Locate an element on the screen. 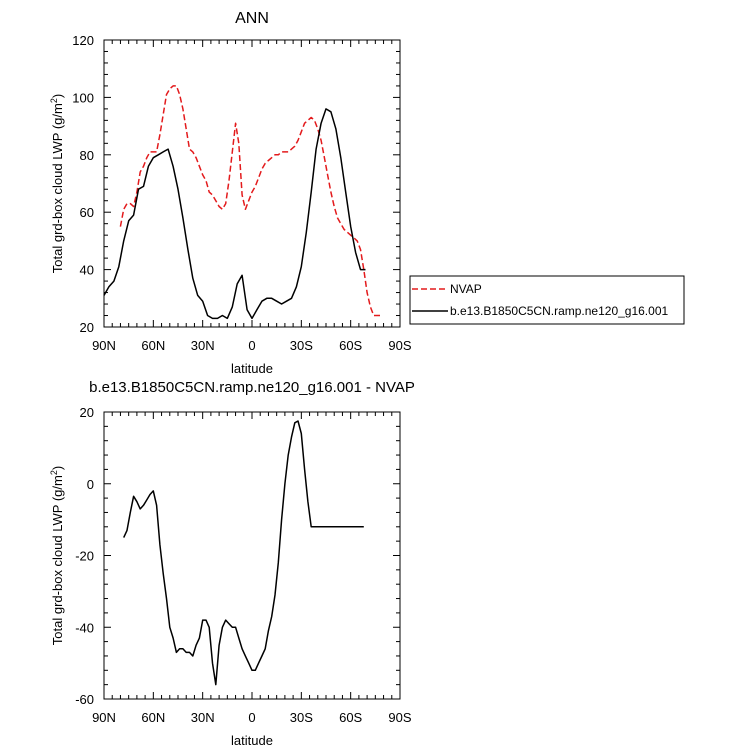 The height and width of the screenshot is (752, 733). y-tick-label: -40 is located at coordinates (84, 627).